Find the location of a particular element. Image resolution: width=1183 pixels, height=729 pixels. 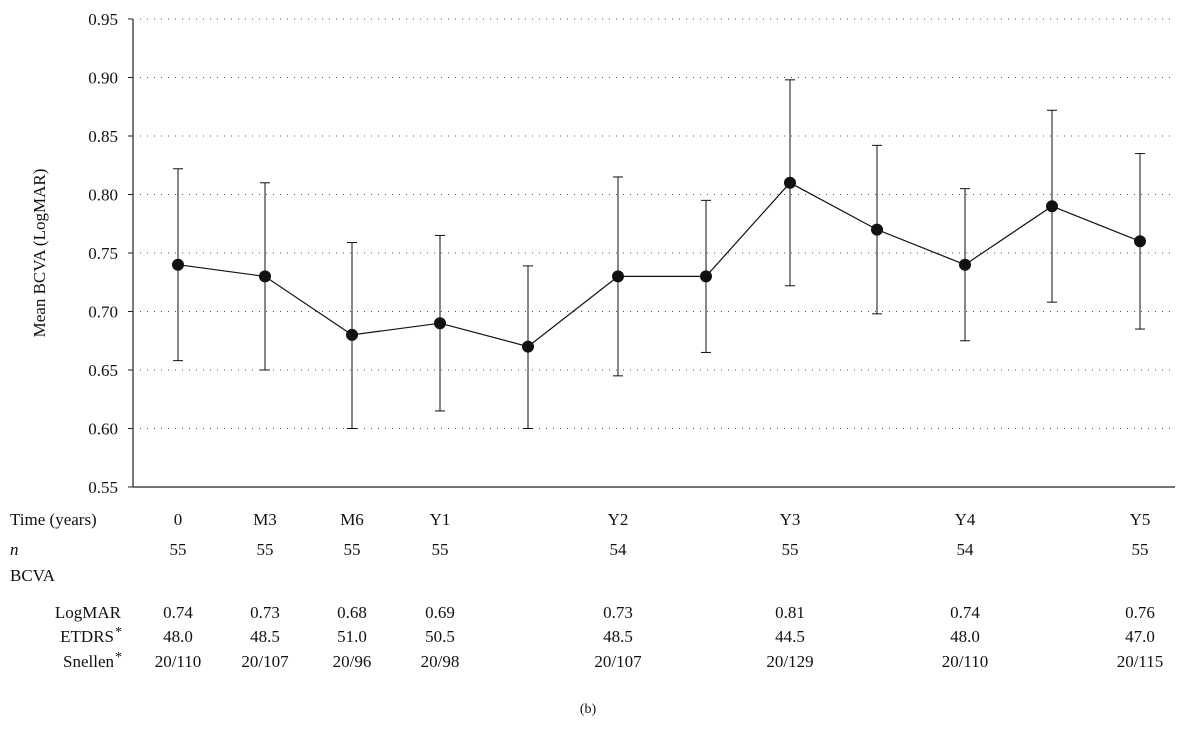

table-cell-time: 0 is located at coordinates (178, 519).